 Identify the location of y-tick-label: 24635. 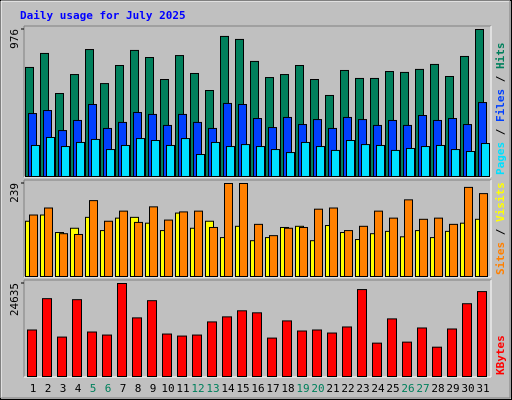
(14, 299).